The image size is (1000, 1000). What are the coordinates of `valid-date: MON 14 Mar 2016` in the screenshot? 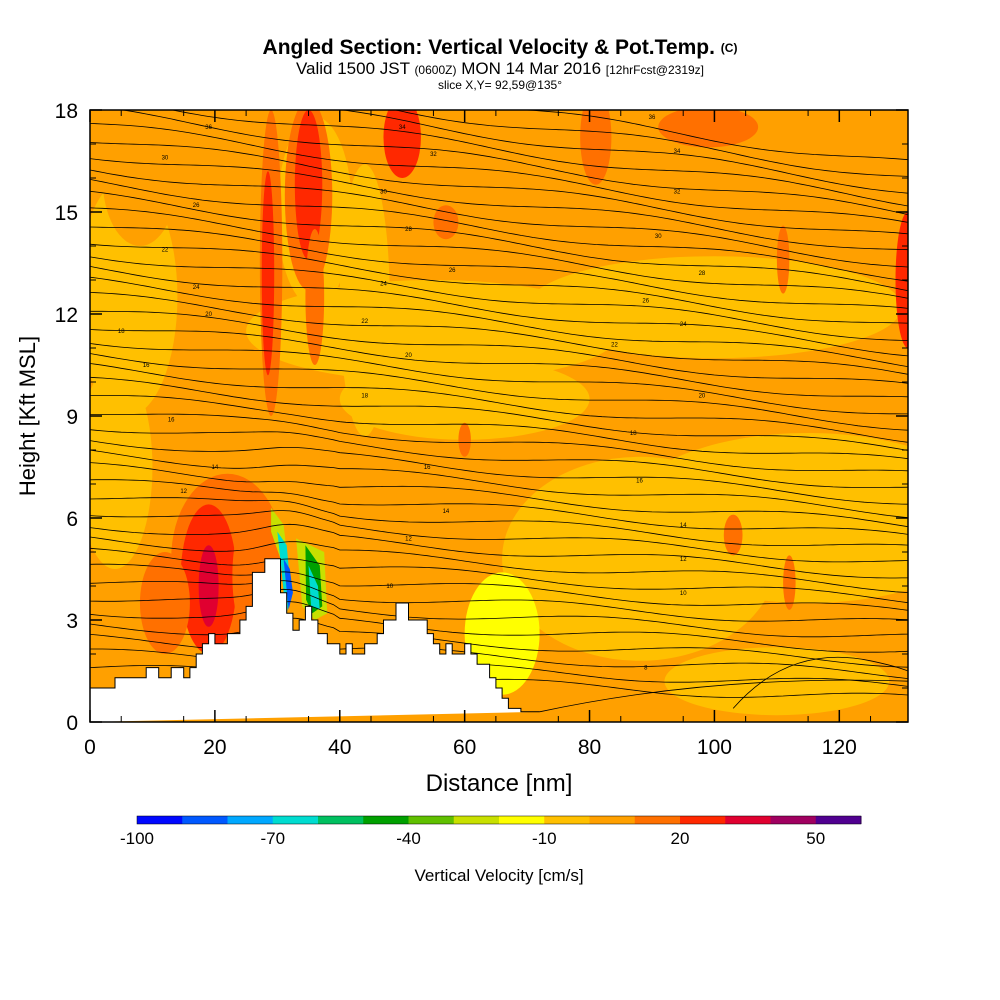 It's located at (531, 68).